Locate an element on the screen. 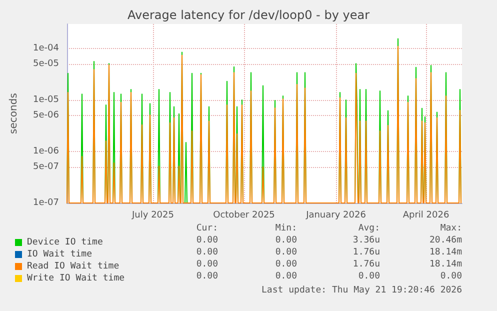 The height and width of the screenshot is (311, 497). x-tick-label: October 2025 is located at coordinates (244, 215).